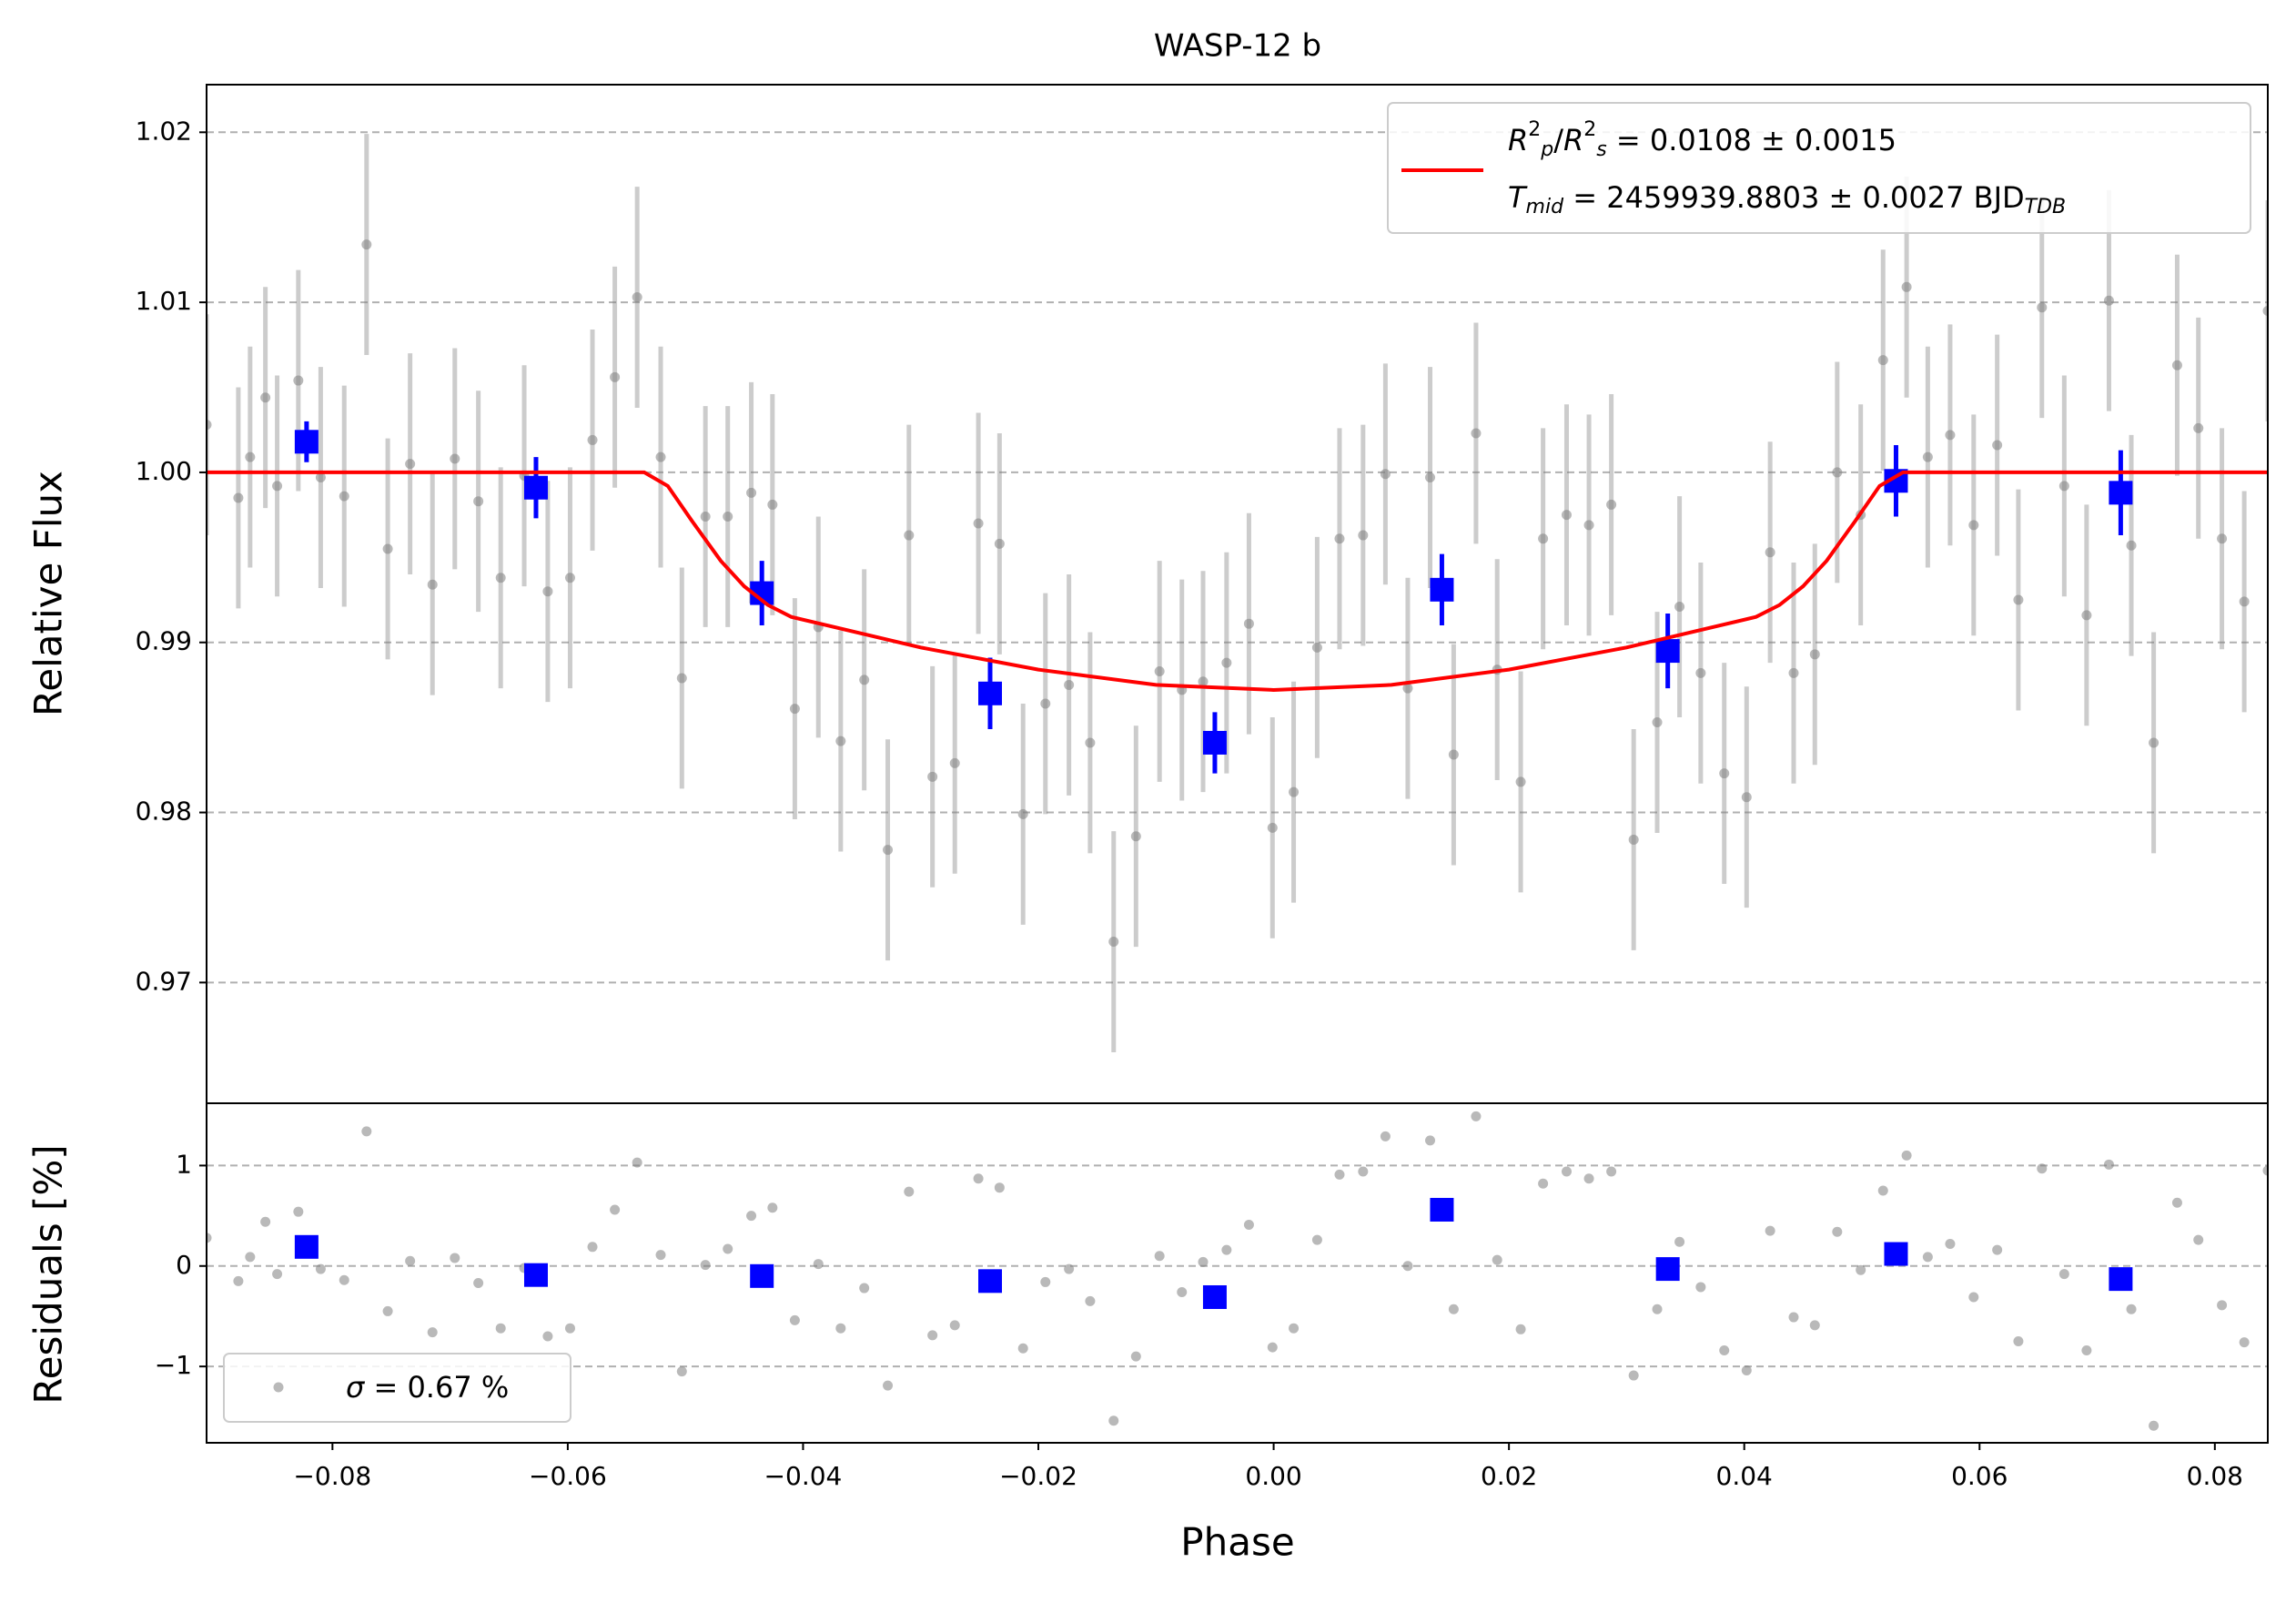 The height and width of the screenshot is (1603, 2296). Describe the element at coordinates (278, 1387) in the screenshot. I see `legend-swatch` at that location.